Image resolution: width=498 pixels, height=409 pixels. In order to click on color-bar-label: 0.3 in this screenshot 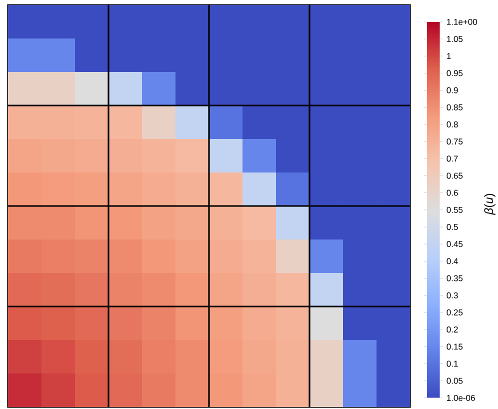, I will do `click(452, 295)`.